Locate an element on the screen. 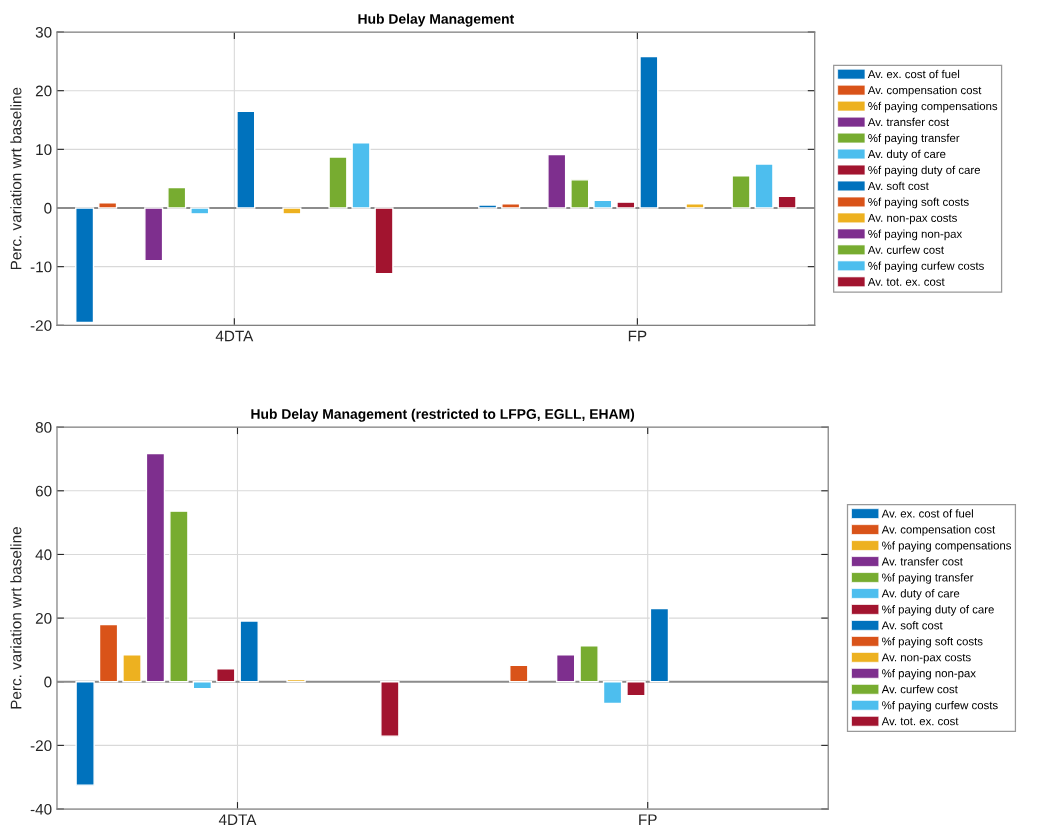  y-tick-label: -40 is located at coordinates (41, 809).